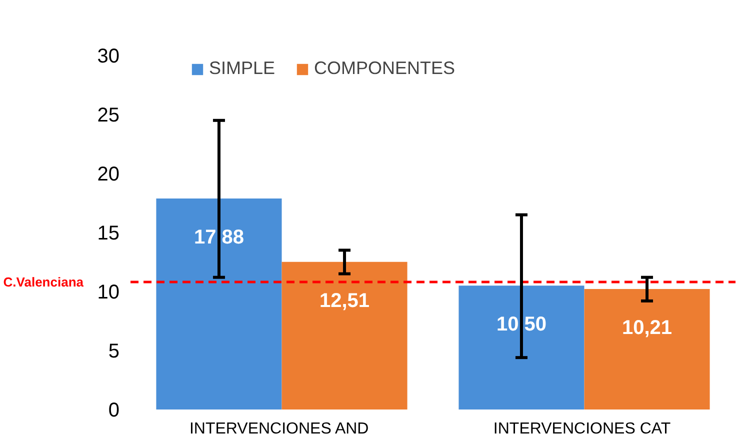 The height and width of the screenshot is (448, 751). Describe the element at coordinates (108, 293) in the screenshot. I see `y-tick-label: 10` at that location.